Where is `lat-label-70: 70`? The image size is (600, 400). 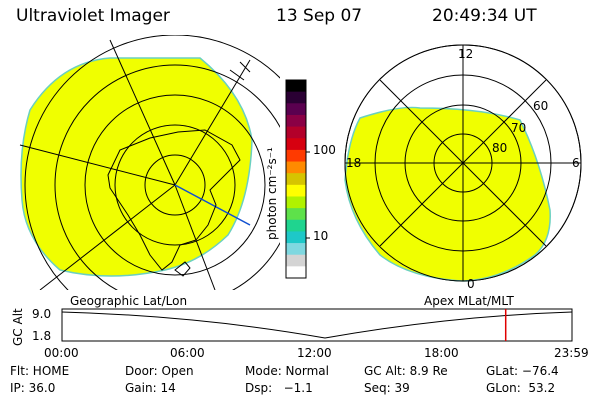
lat-label-70: 70 is located at coordinates (519, 128).